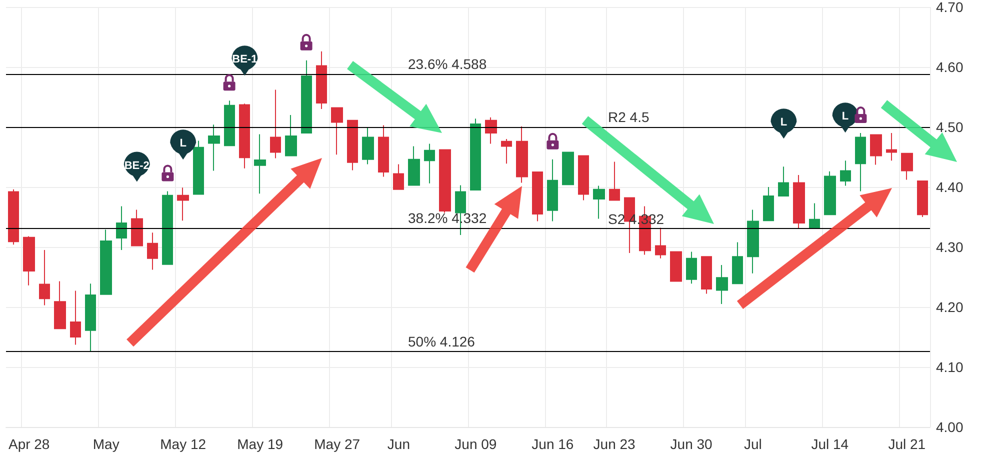 This screenshot has height=457, width=983. Describe the element at coordinates (950, 7) in the screenshot. I see `y-tick-label: 4.70` at that location.